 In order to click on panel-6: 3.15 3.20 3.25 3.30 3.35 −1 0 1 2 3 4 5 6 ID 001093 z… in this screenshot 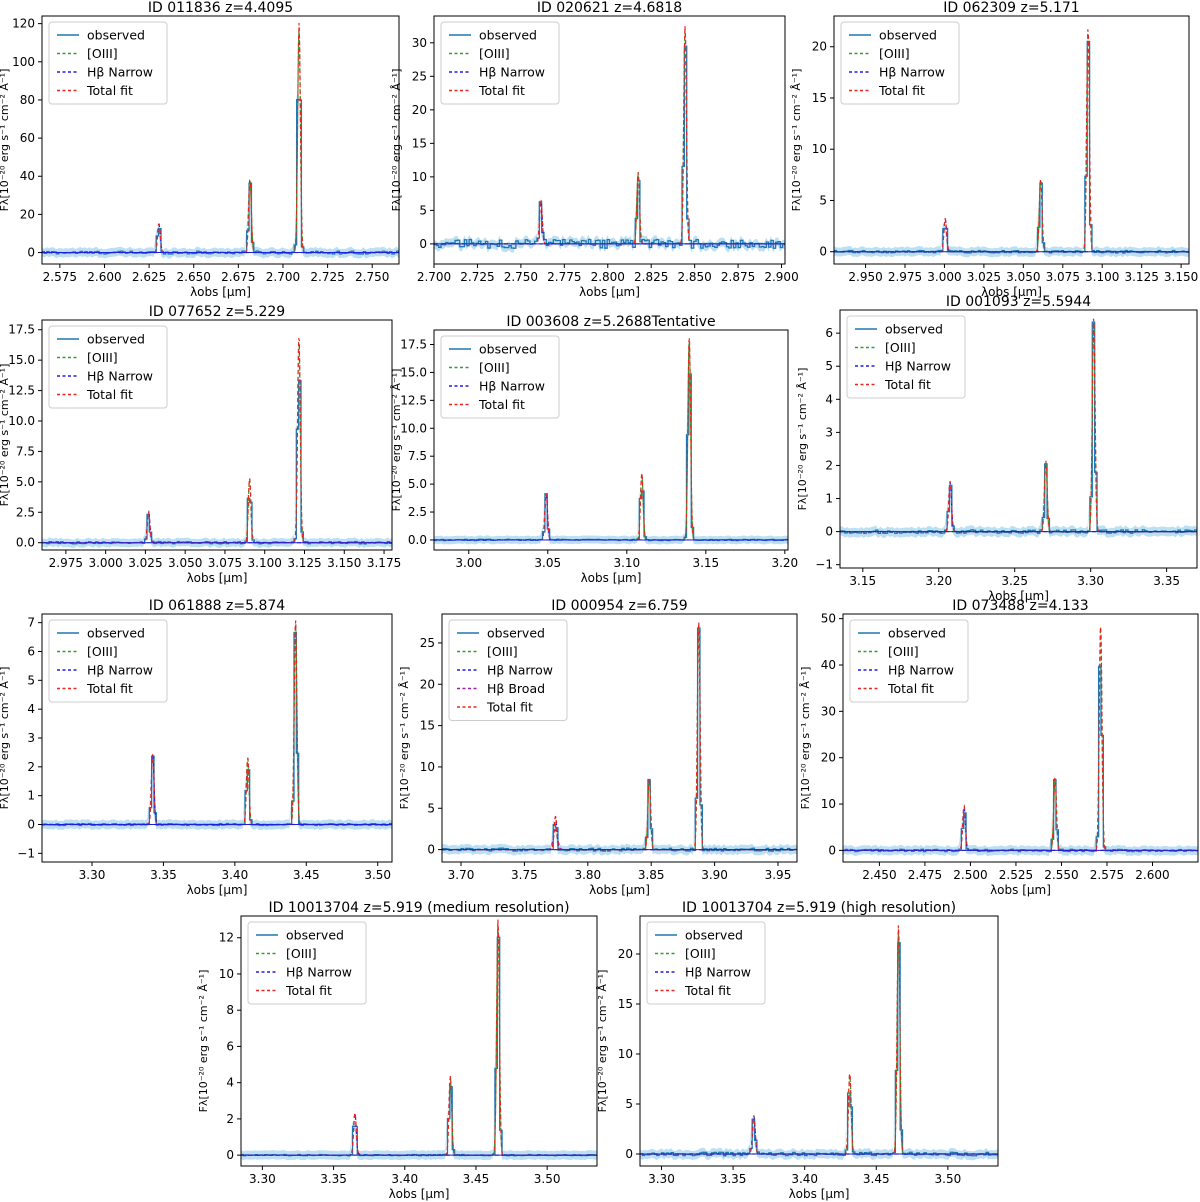, I will do `click(997, 448)`.